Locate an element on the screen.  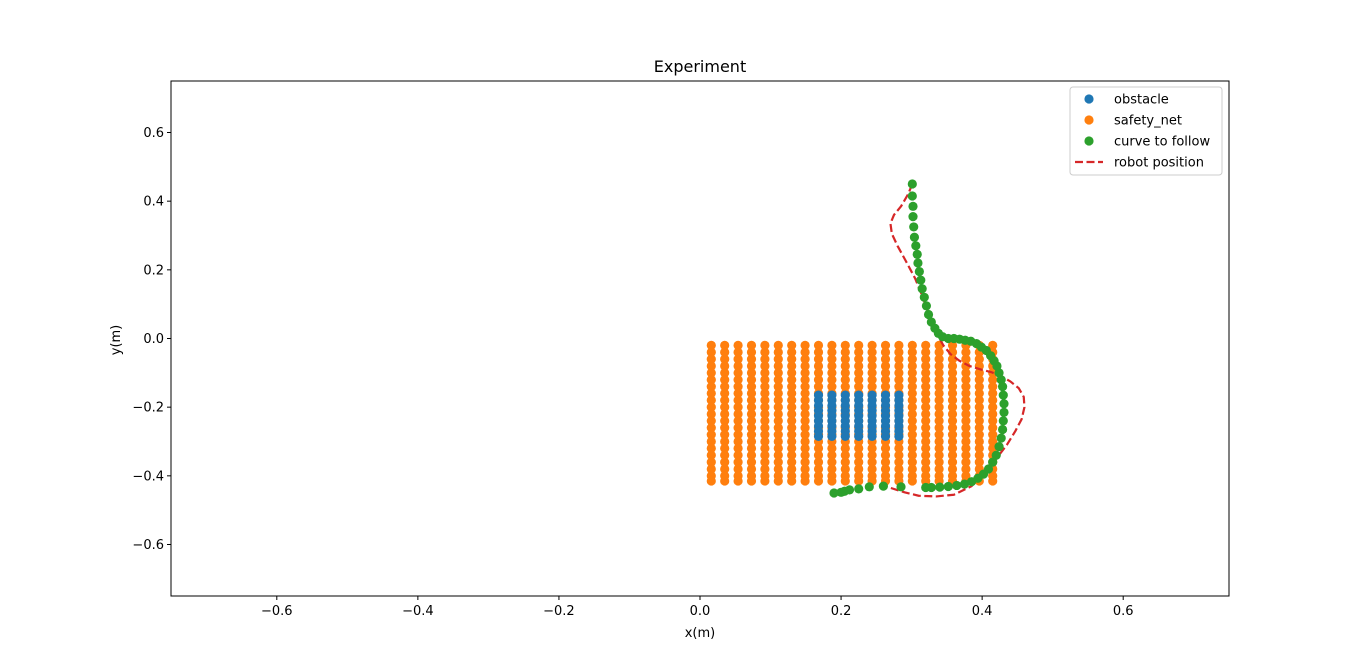
x-tick-label: 0.4 is located at coordinates (982, 611).